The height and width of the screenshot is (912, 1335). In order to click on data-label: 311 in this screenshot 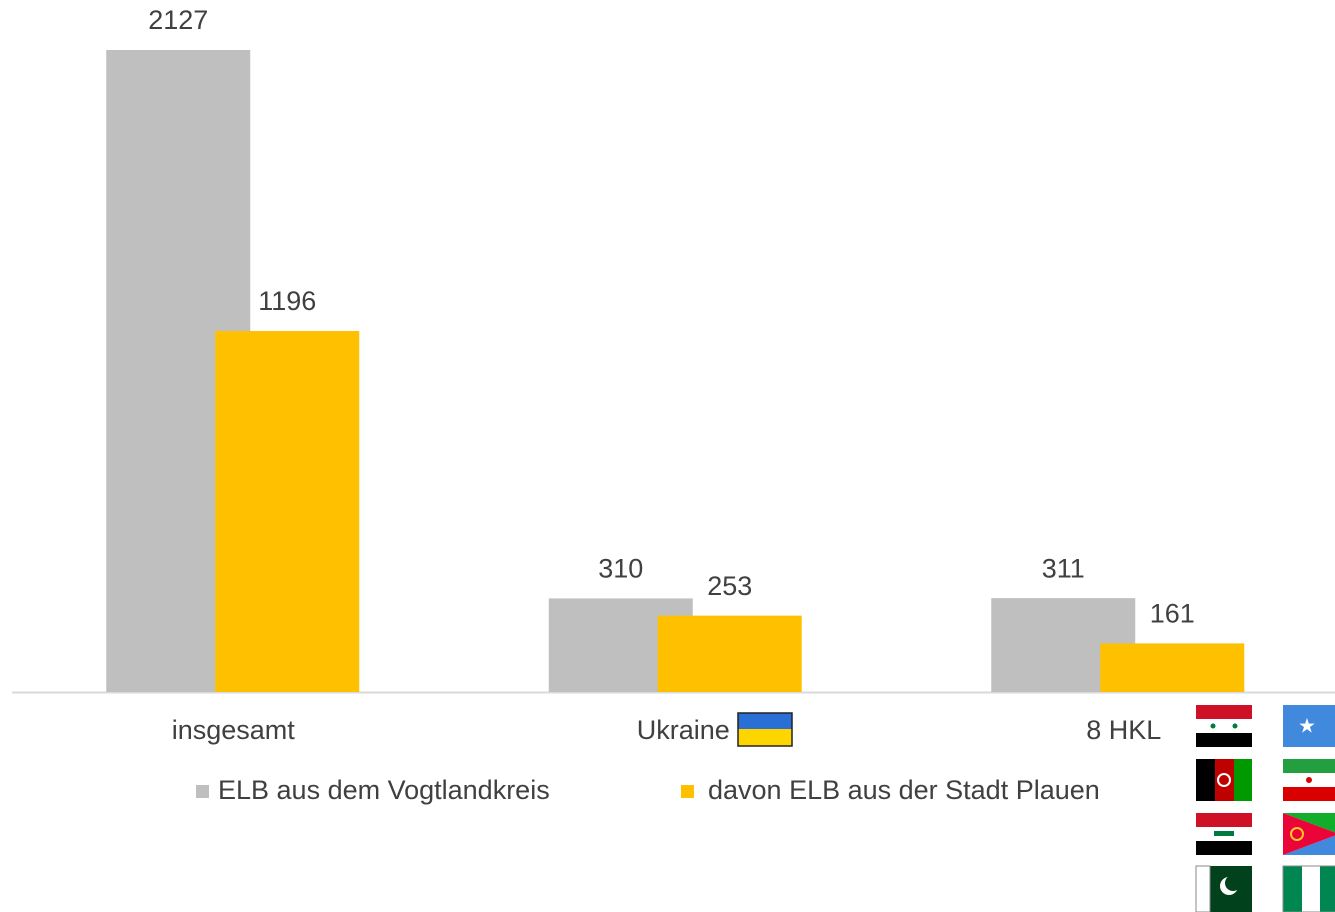, I will do `click(1063, 568)`.